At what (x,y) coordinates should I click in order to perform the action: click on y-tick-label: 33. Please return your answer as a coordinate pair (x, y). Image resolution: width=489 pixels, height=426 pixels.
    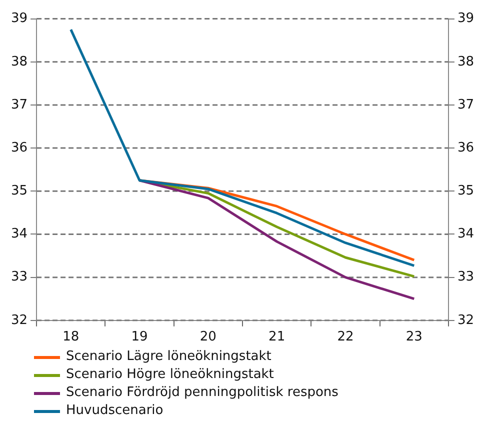
    Looking at the image, I should click on (19, 277).